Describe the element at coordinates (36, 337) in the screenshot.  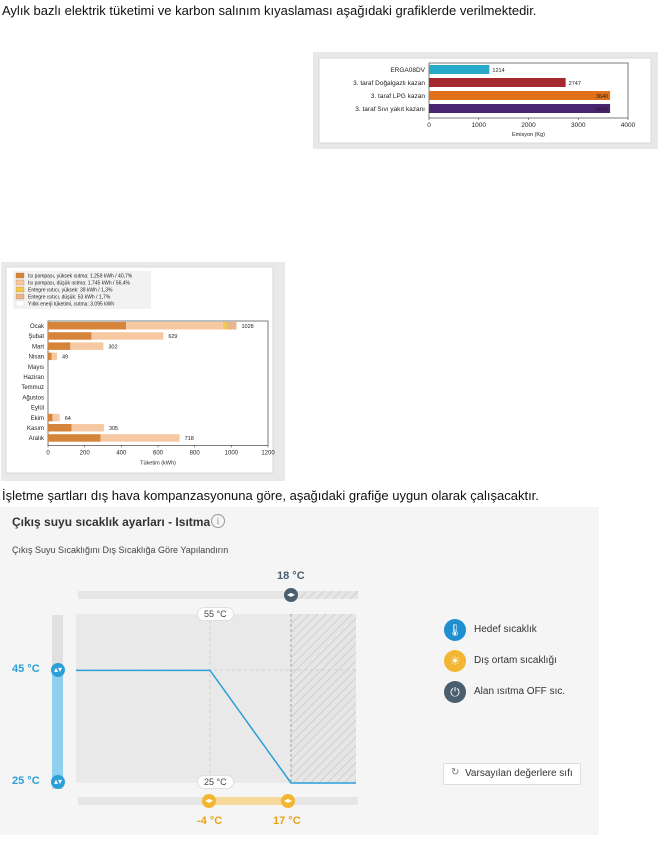
I see `month-label: Şubat` at that location.